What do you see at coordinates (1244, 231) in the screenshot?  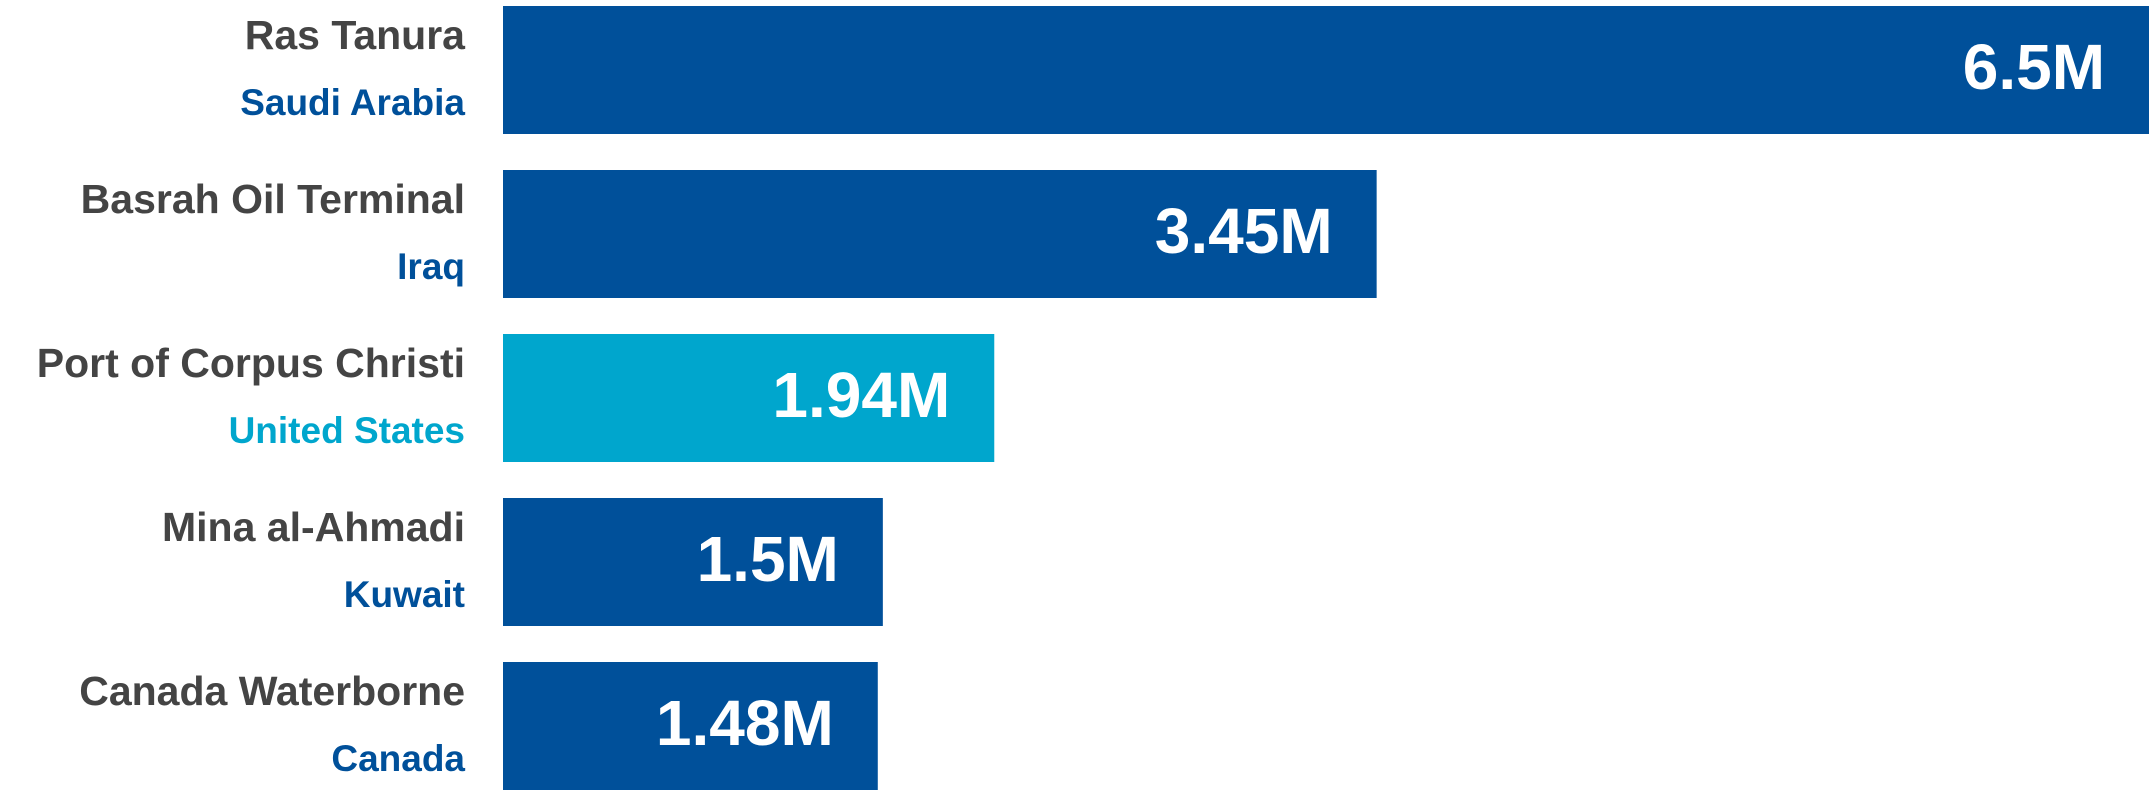 I see `value-label: 3.45M` at bounding box center [1244, 231].